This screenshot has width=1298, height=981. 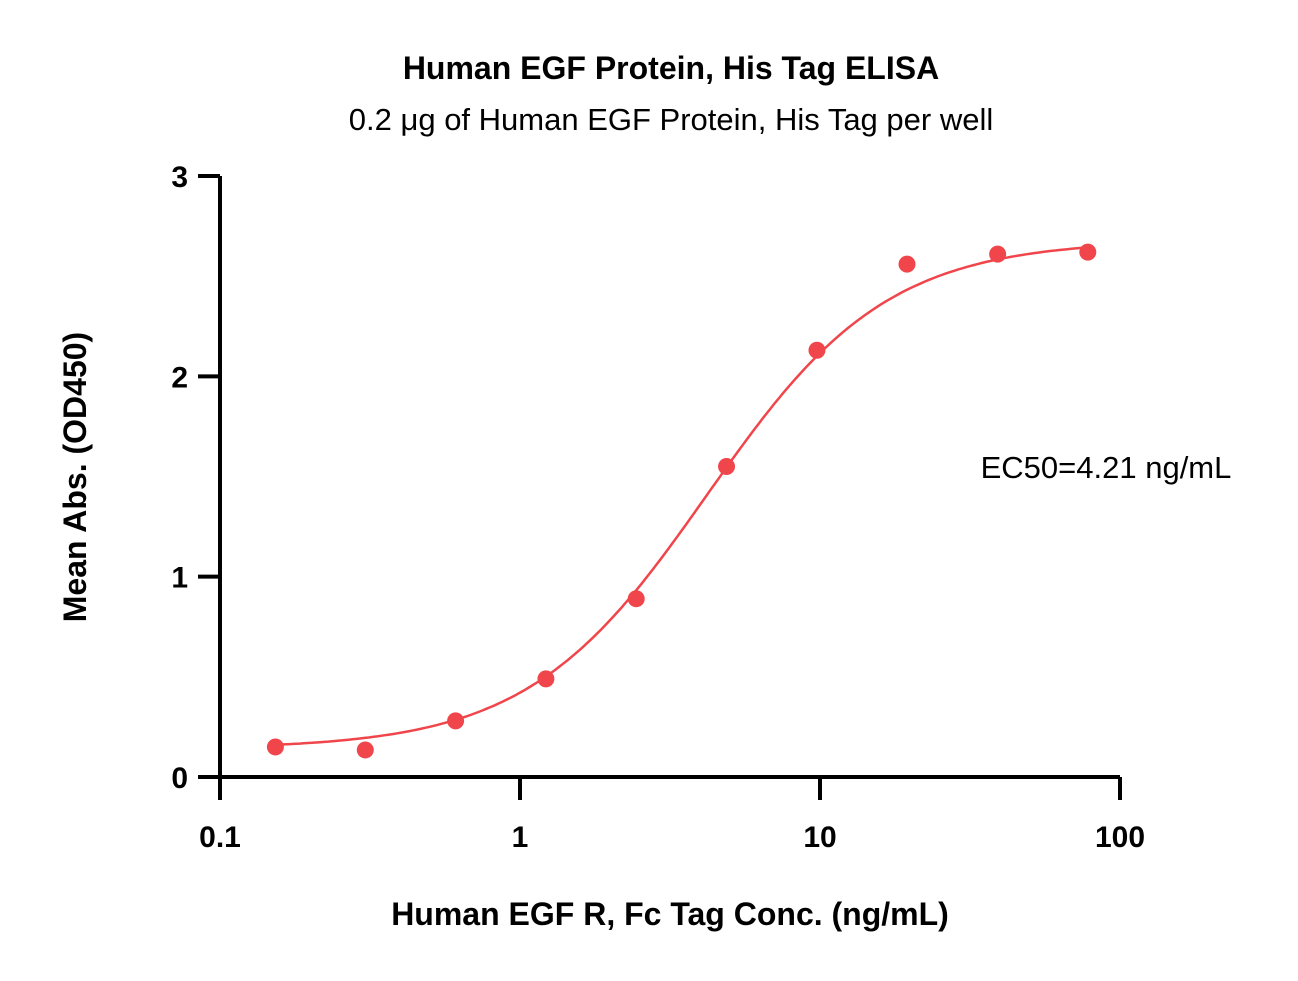 I want to click on x-tick-label: 1, so click(x=520, y=837).